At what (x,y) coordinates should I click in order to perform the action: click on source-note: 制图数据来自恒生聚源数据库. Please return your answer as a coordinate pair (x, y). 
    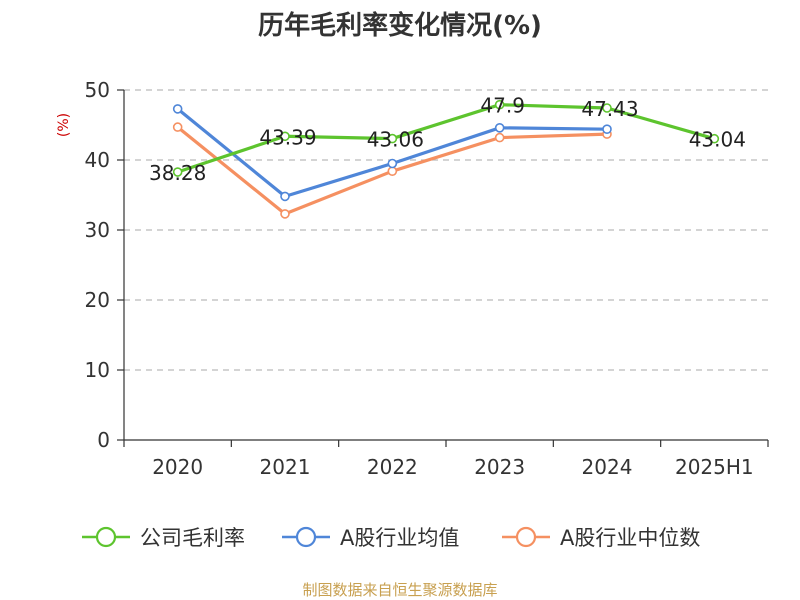
    Looking at the image, I should click on (399, 590).